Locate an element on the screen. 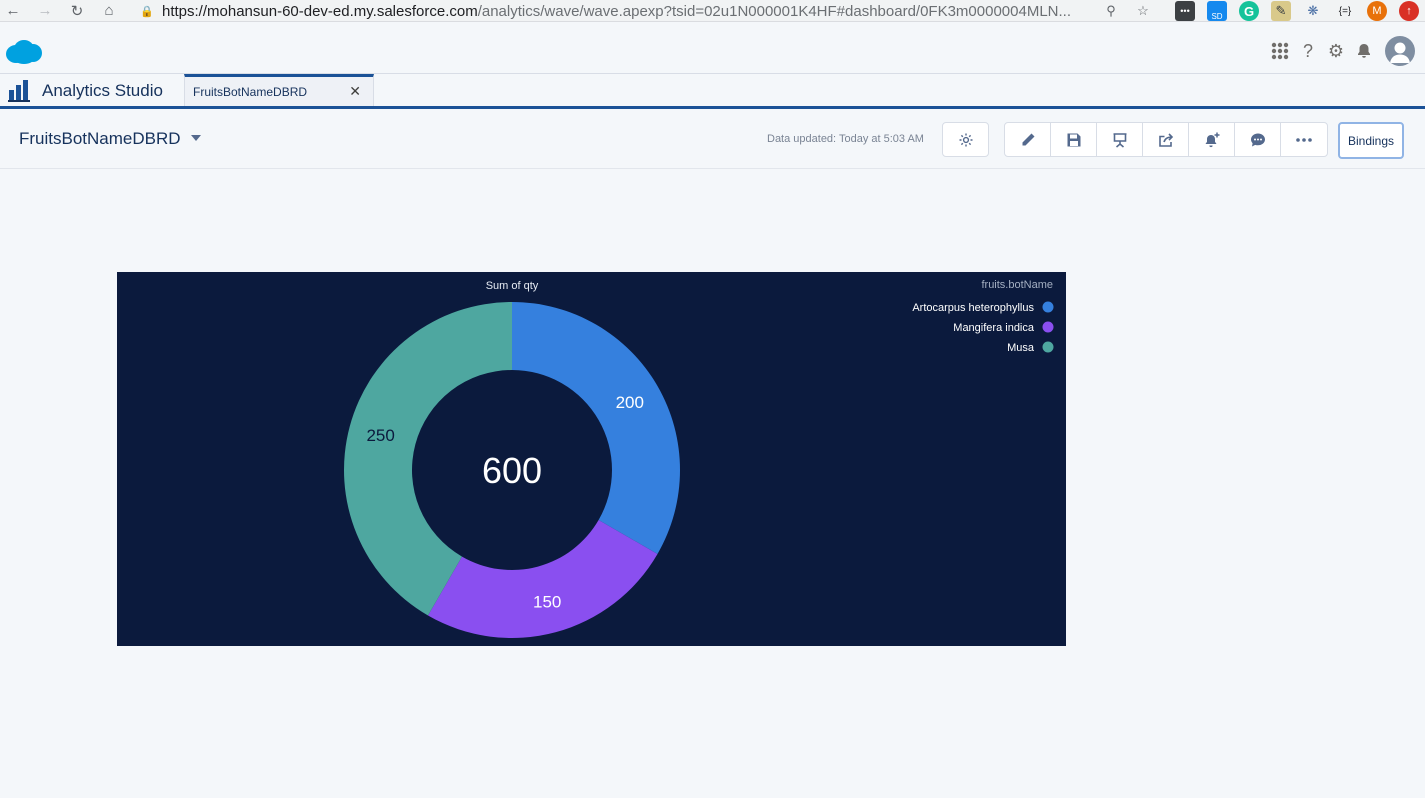  profile-initial: M is located at coordinates (1377, 11).